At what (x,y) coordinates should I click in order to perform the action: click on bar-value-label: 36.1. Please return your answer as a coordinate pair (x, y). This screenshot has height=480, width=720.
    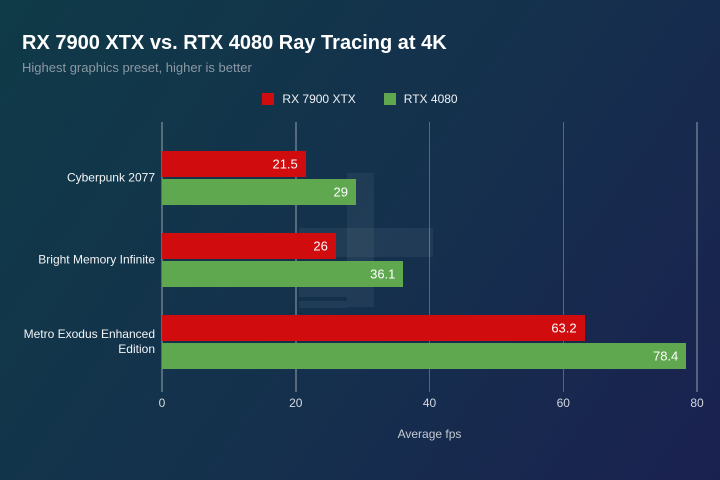
    Looking at the image, I should click on (383, 273).